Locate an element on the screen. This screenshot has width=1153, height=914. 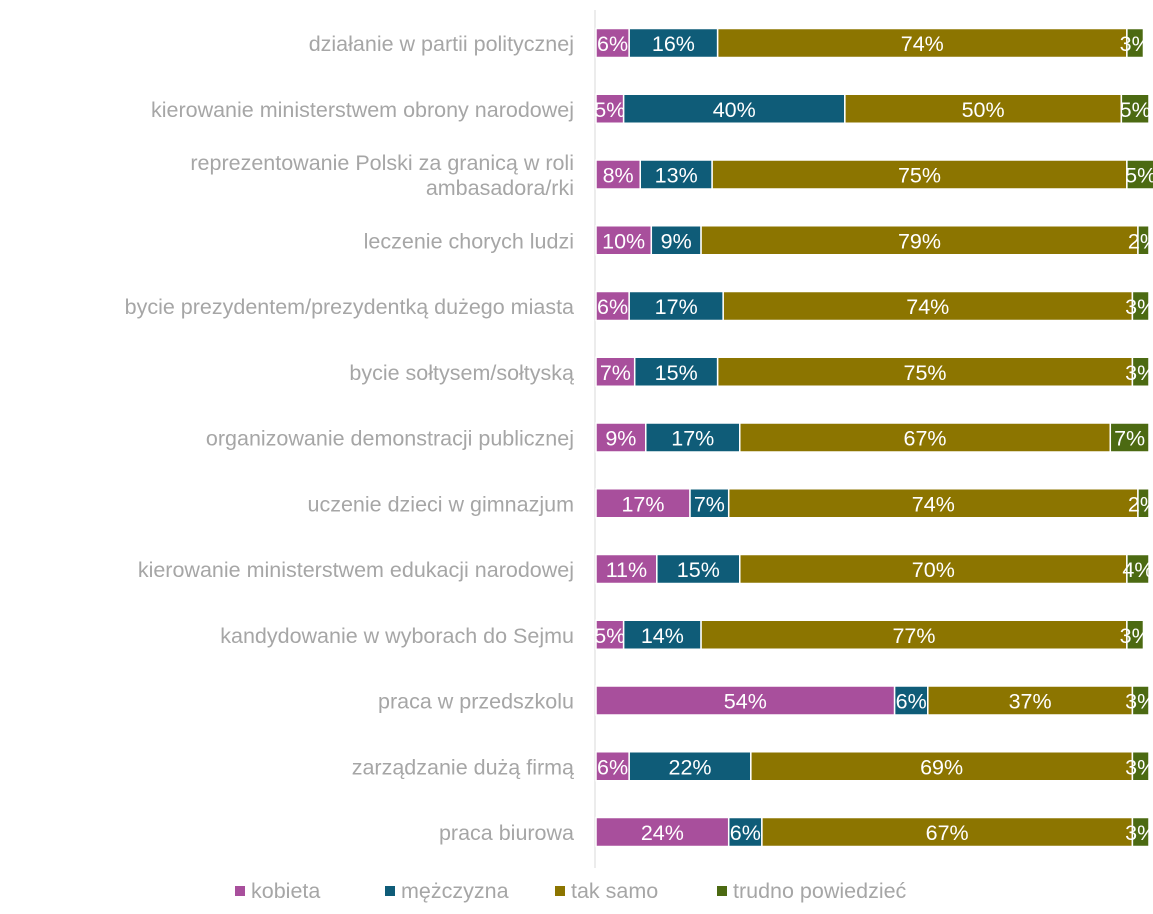
data-label: 69% is located at coordinates (941, 767).